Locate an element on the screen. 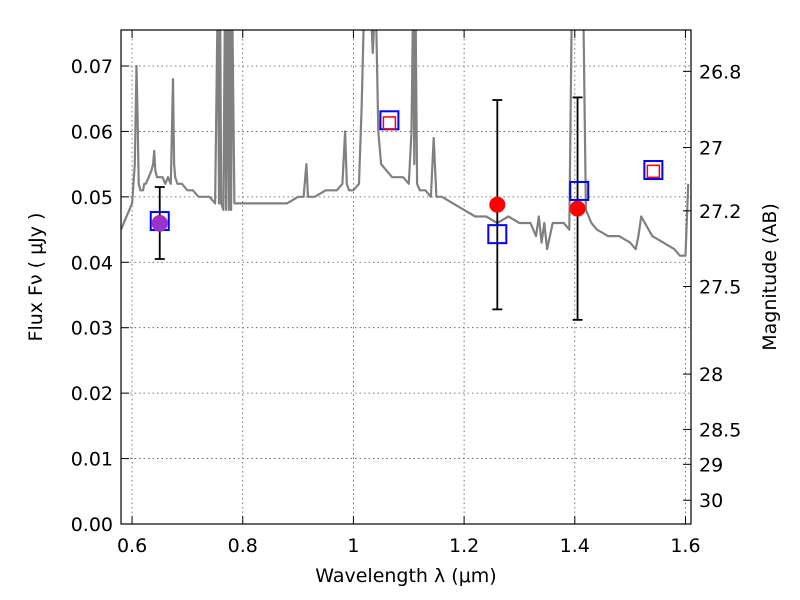 This screenshot has height=600, width=800. x-tick-label: 1.2 is located at coordinates (464, 546).